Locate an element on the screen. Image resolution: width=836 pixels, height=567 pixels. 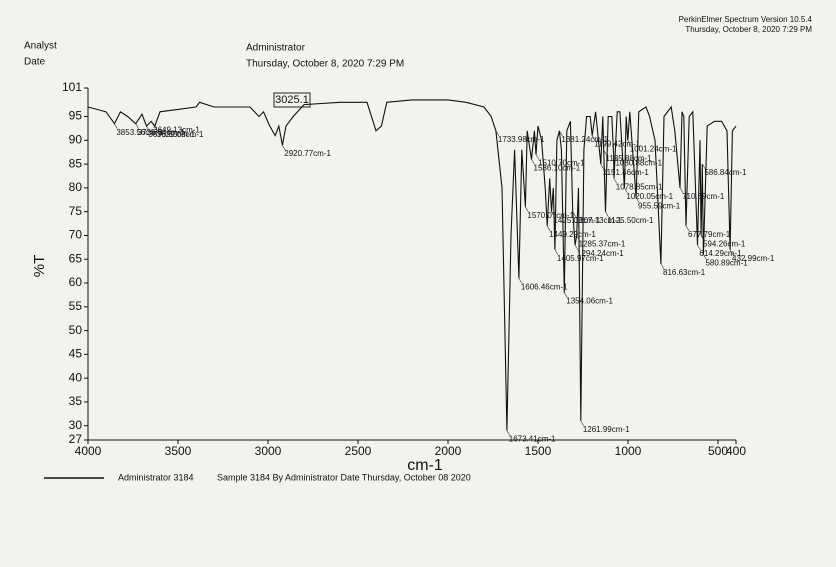
peak-label: 3735.04cm-1 is located at coordinates (161, 132).